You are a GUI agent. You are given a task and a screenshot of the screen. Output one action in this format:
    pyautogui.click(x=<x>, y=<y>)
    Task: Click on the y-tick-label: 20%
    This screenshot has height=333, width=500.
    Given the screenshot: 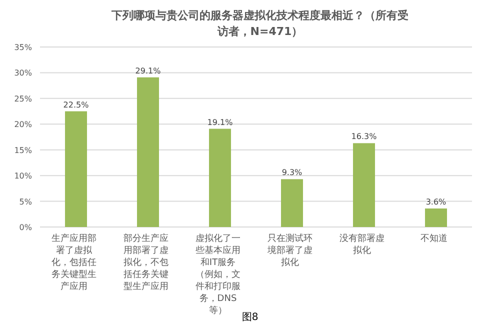 What is the action you would take?
    pyautogui.click(x=23, y=125)
    